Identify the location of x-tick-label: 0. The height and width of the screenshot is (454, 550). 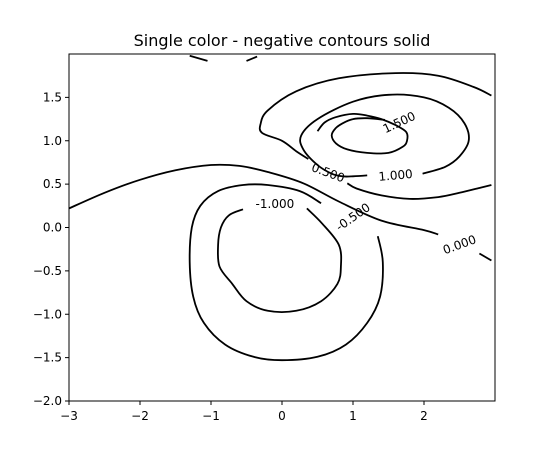
(282, 416).